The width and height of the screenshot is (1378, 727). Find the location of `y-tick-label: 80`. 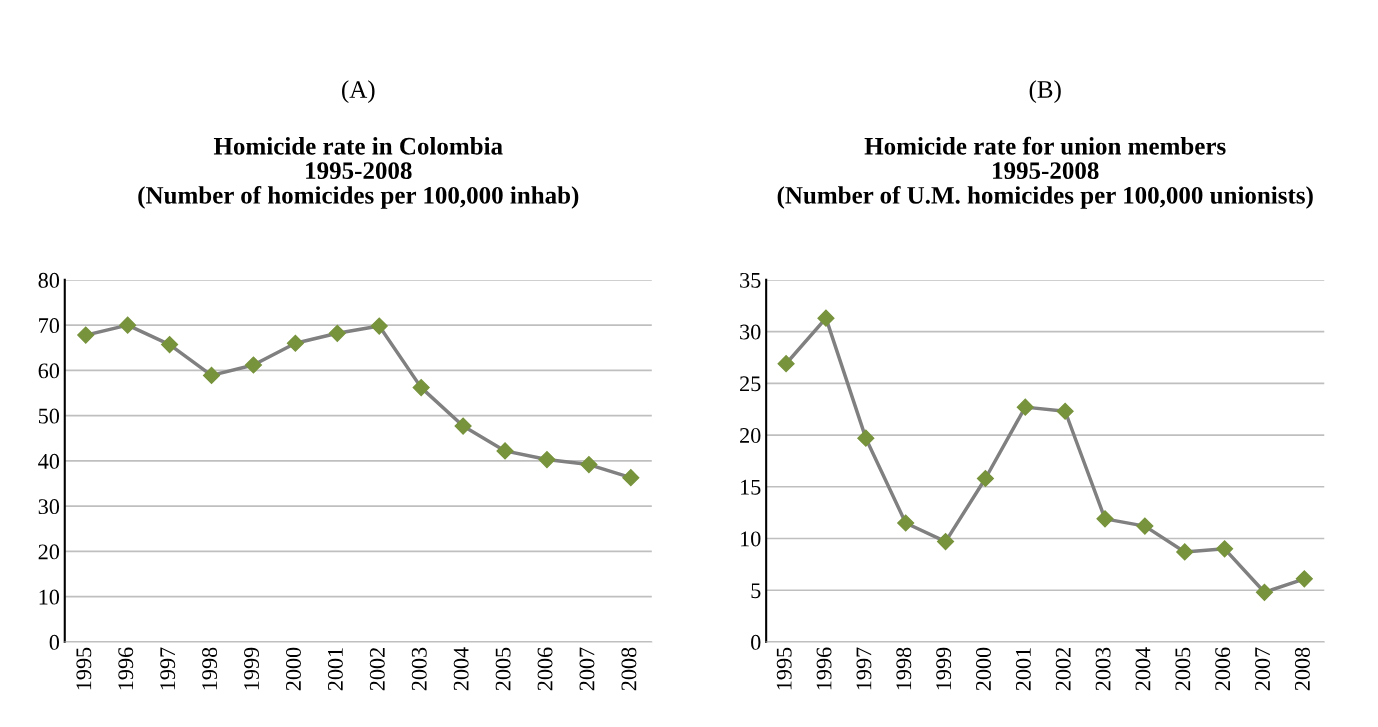

y-tick-label: 80 is located at coordinates (49, 280).